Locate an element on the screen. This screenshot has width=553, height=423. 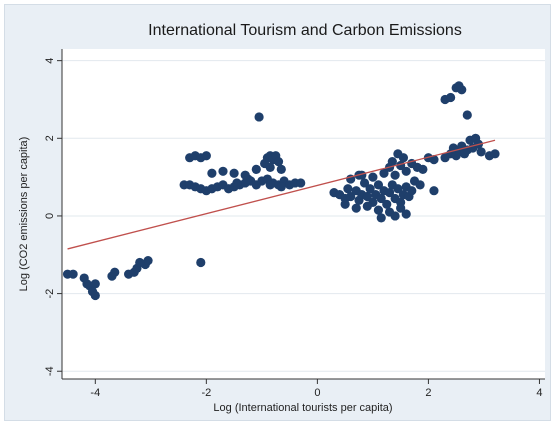
x-axis-ticks: -4 -2 0 2 4 is located at coordinates (316, 389).